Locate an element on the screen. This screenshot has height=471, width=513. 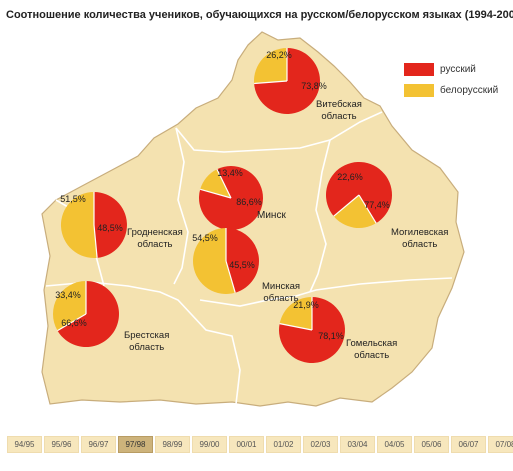
legend-item-russian: русский is located at coordinates (451, 69).